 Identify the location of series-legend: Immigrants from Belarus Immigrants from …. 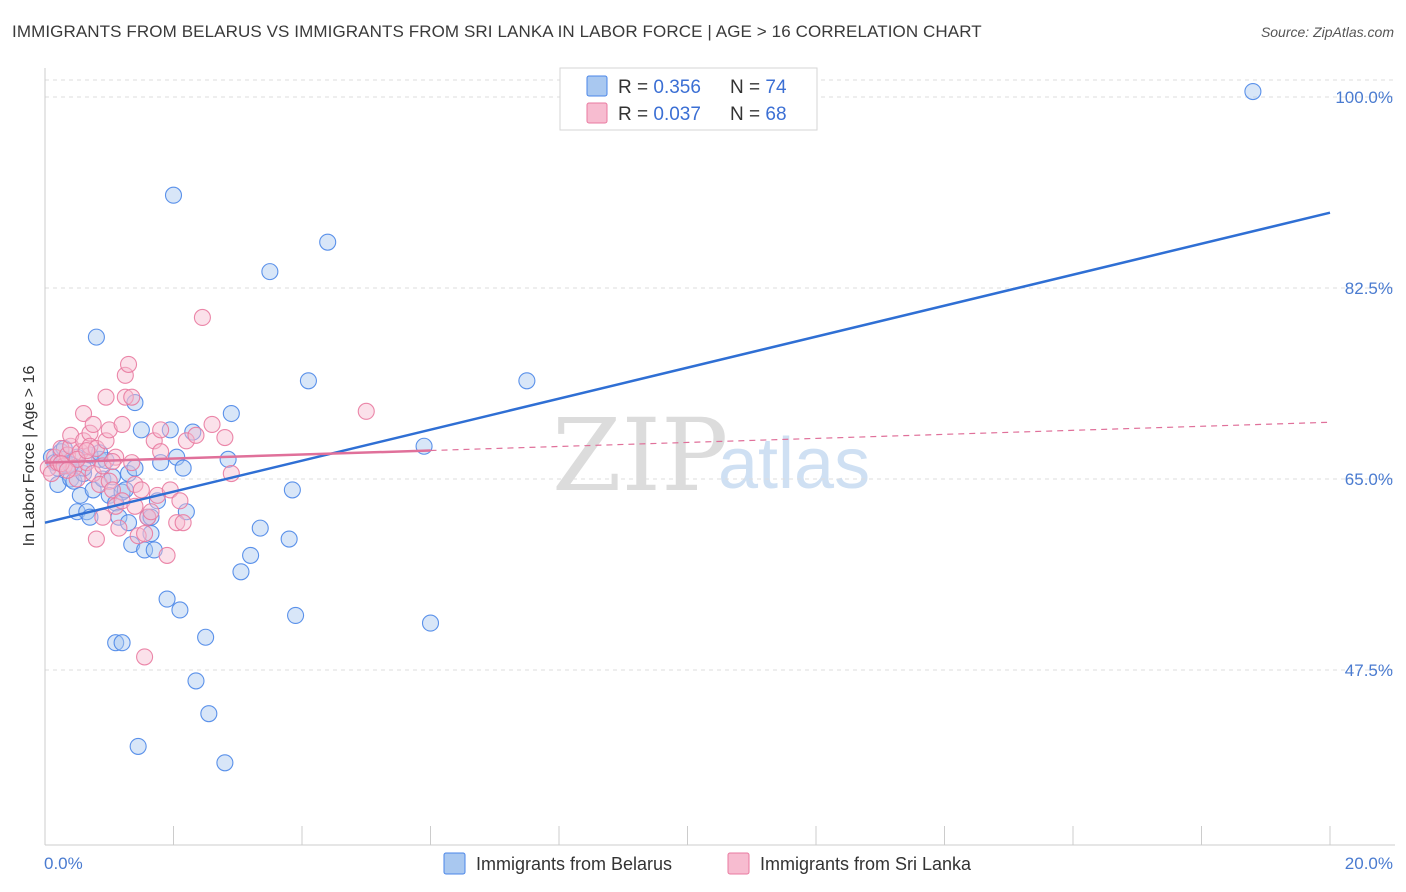
(707, 863).